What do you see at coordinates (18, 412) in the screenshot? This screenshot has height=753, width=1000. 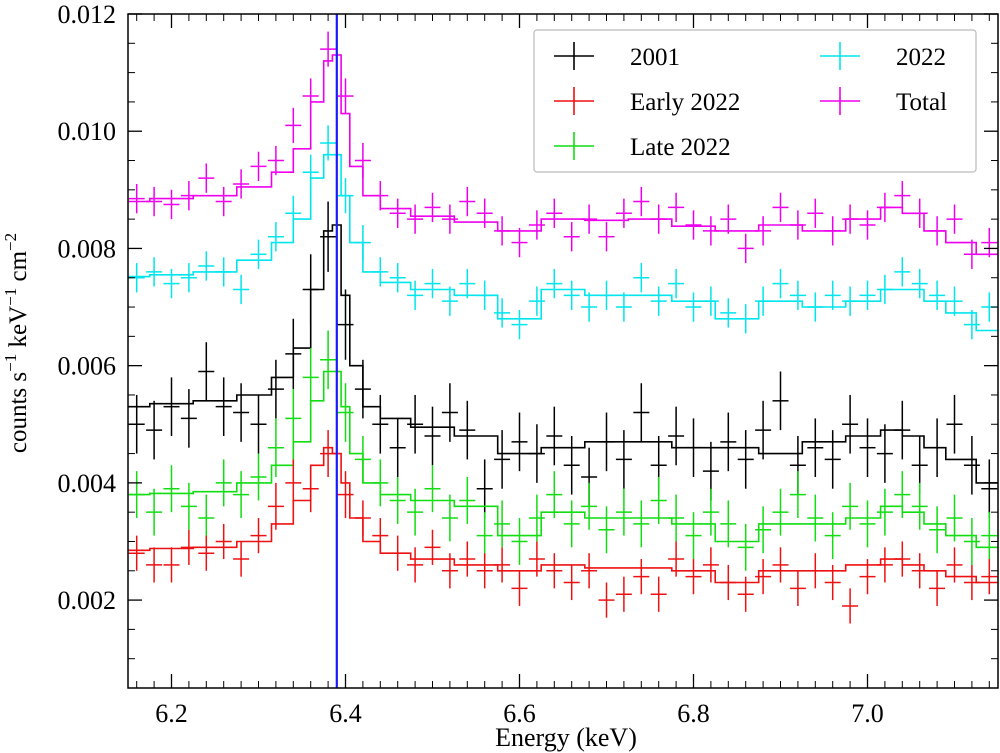 I see `y-label-part: counts s` at bounding box center [18, 412].